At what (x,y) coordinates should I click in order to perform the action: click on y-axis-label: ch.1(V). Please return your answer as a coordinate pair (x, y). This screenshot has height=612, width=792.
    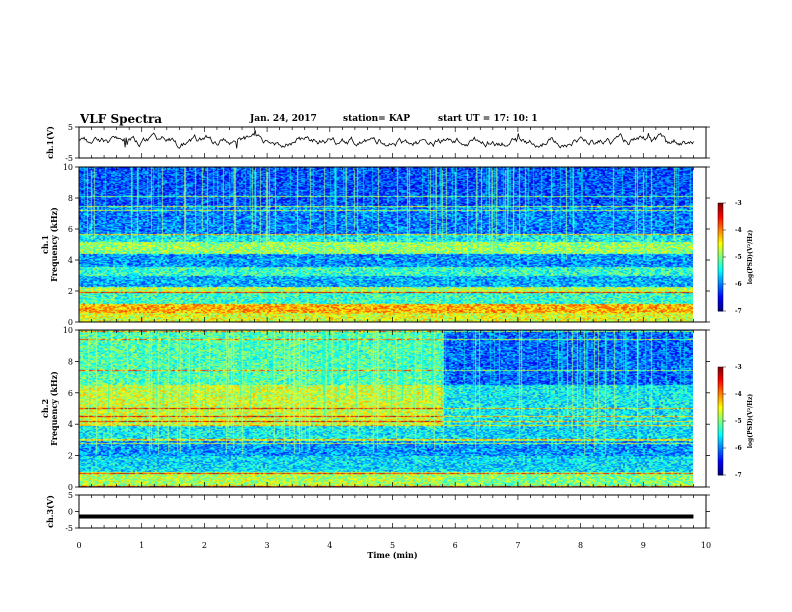
    Looking at the image, I should click on (50, 142).